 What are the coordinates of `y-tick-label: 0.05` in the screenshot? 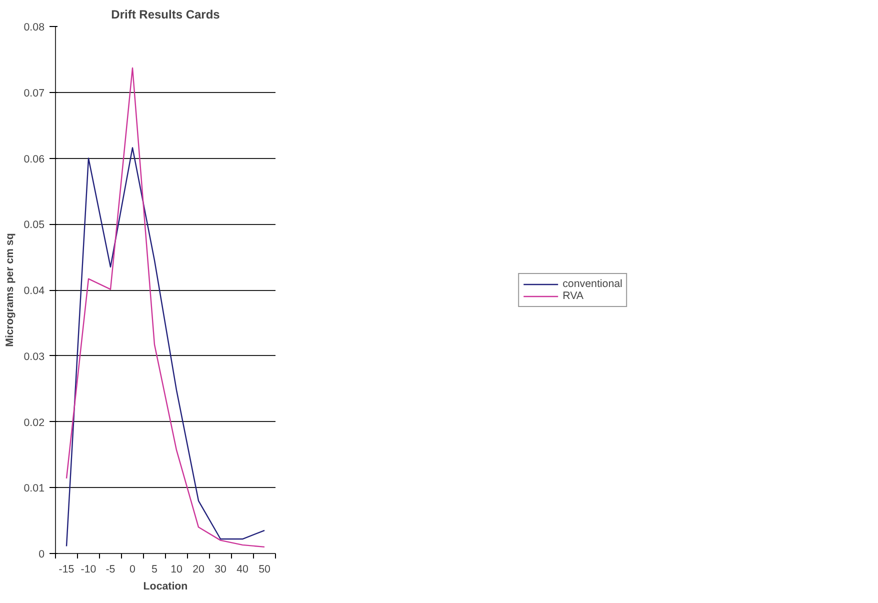 It's located at (34, 225).